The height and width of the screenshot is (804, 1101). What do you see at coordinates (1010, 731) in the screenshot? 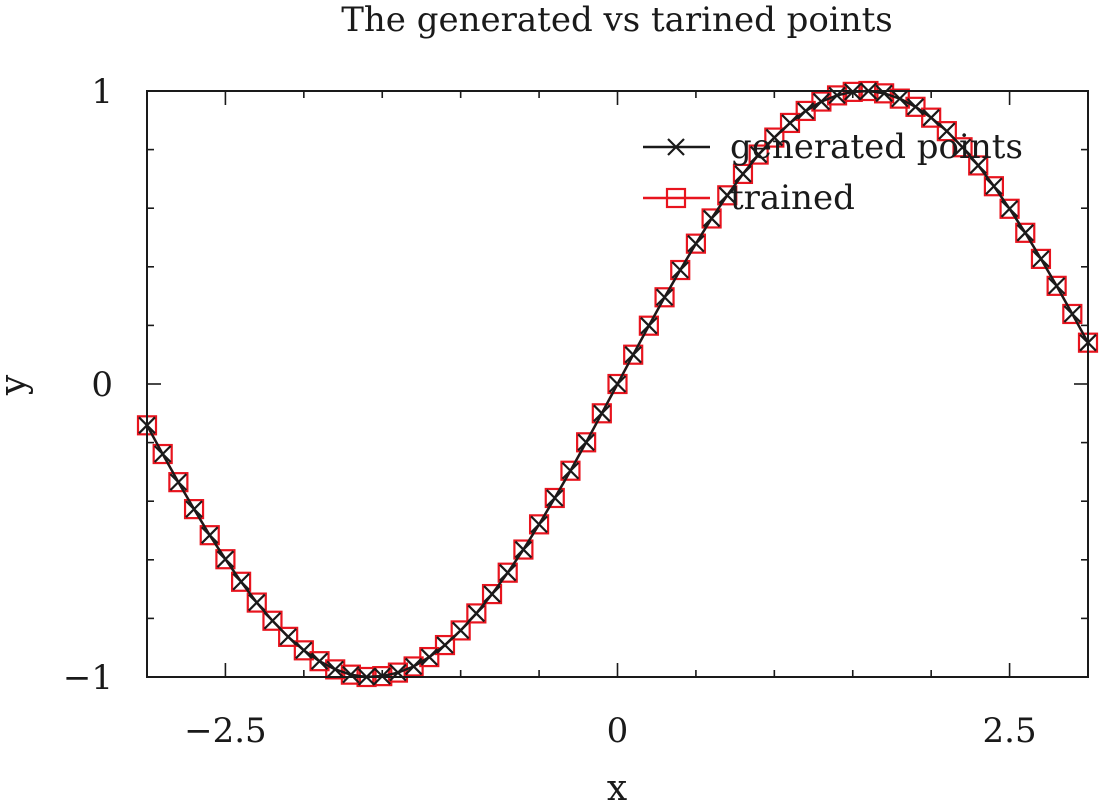
I see `x-tick-label: 2.5` at bounding box center [1010, 731].